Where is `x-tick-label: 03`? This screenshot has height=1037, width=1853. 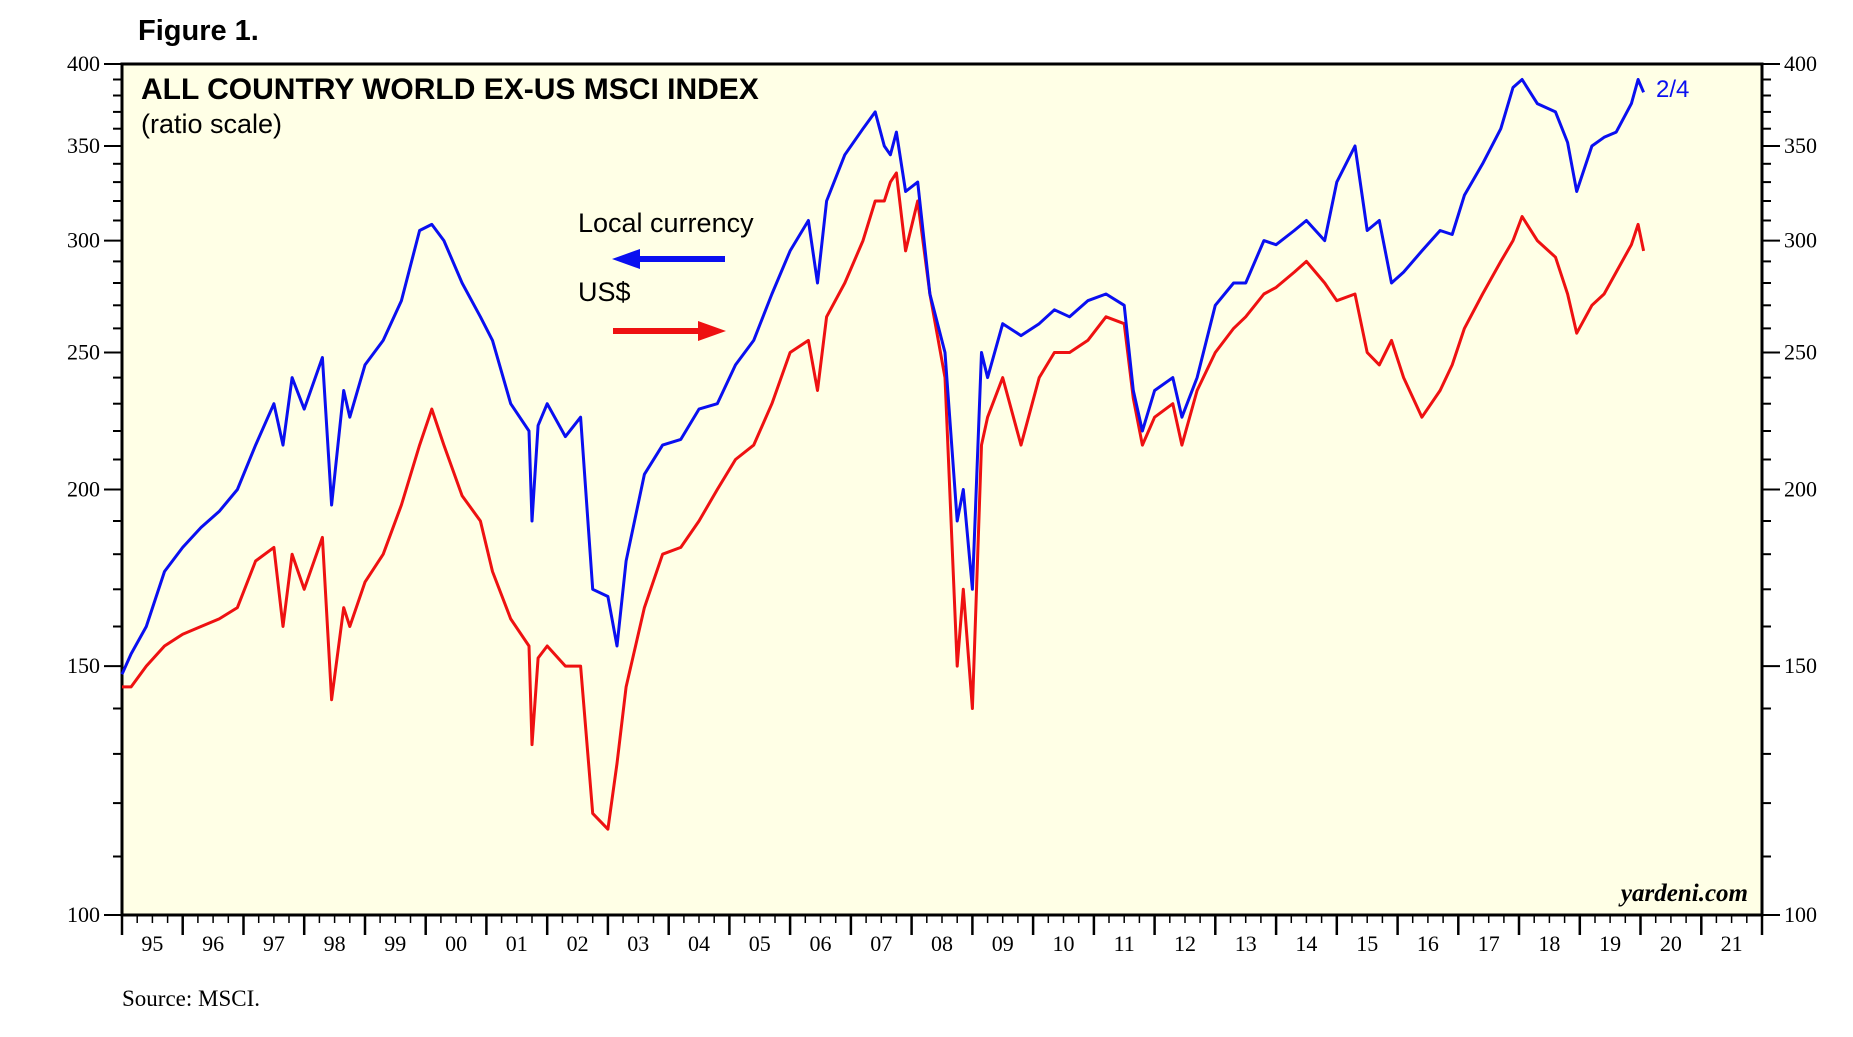 x-tick-label: 03 is located at coordinates (638, 943).